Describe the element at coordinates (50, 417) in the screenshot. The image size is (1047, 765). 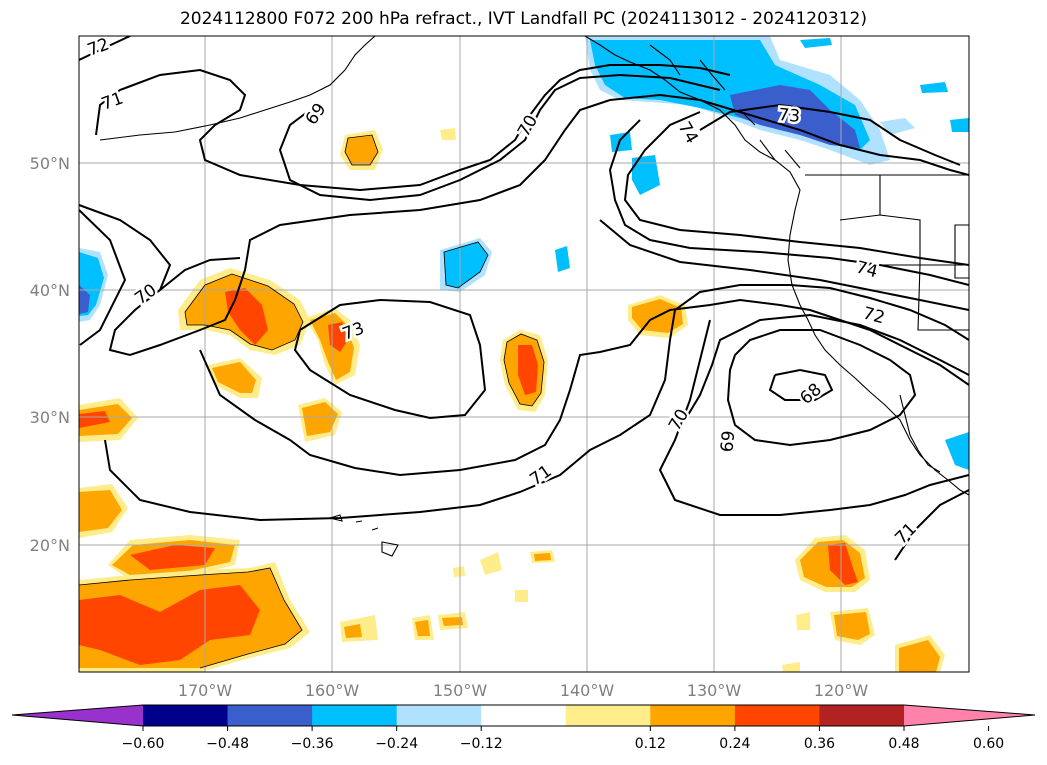
I see `lat-label: 30°N` at that location.